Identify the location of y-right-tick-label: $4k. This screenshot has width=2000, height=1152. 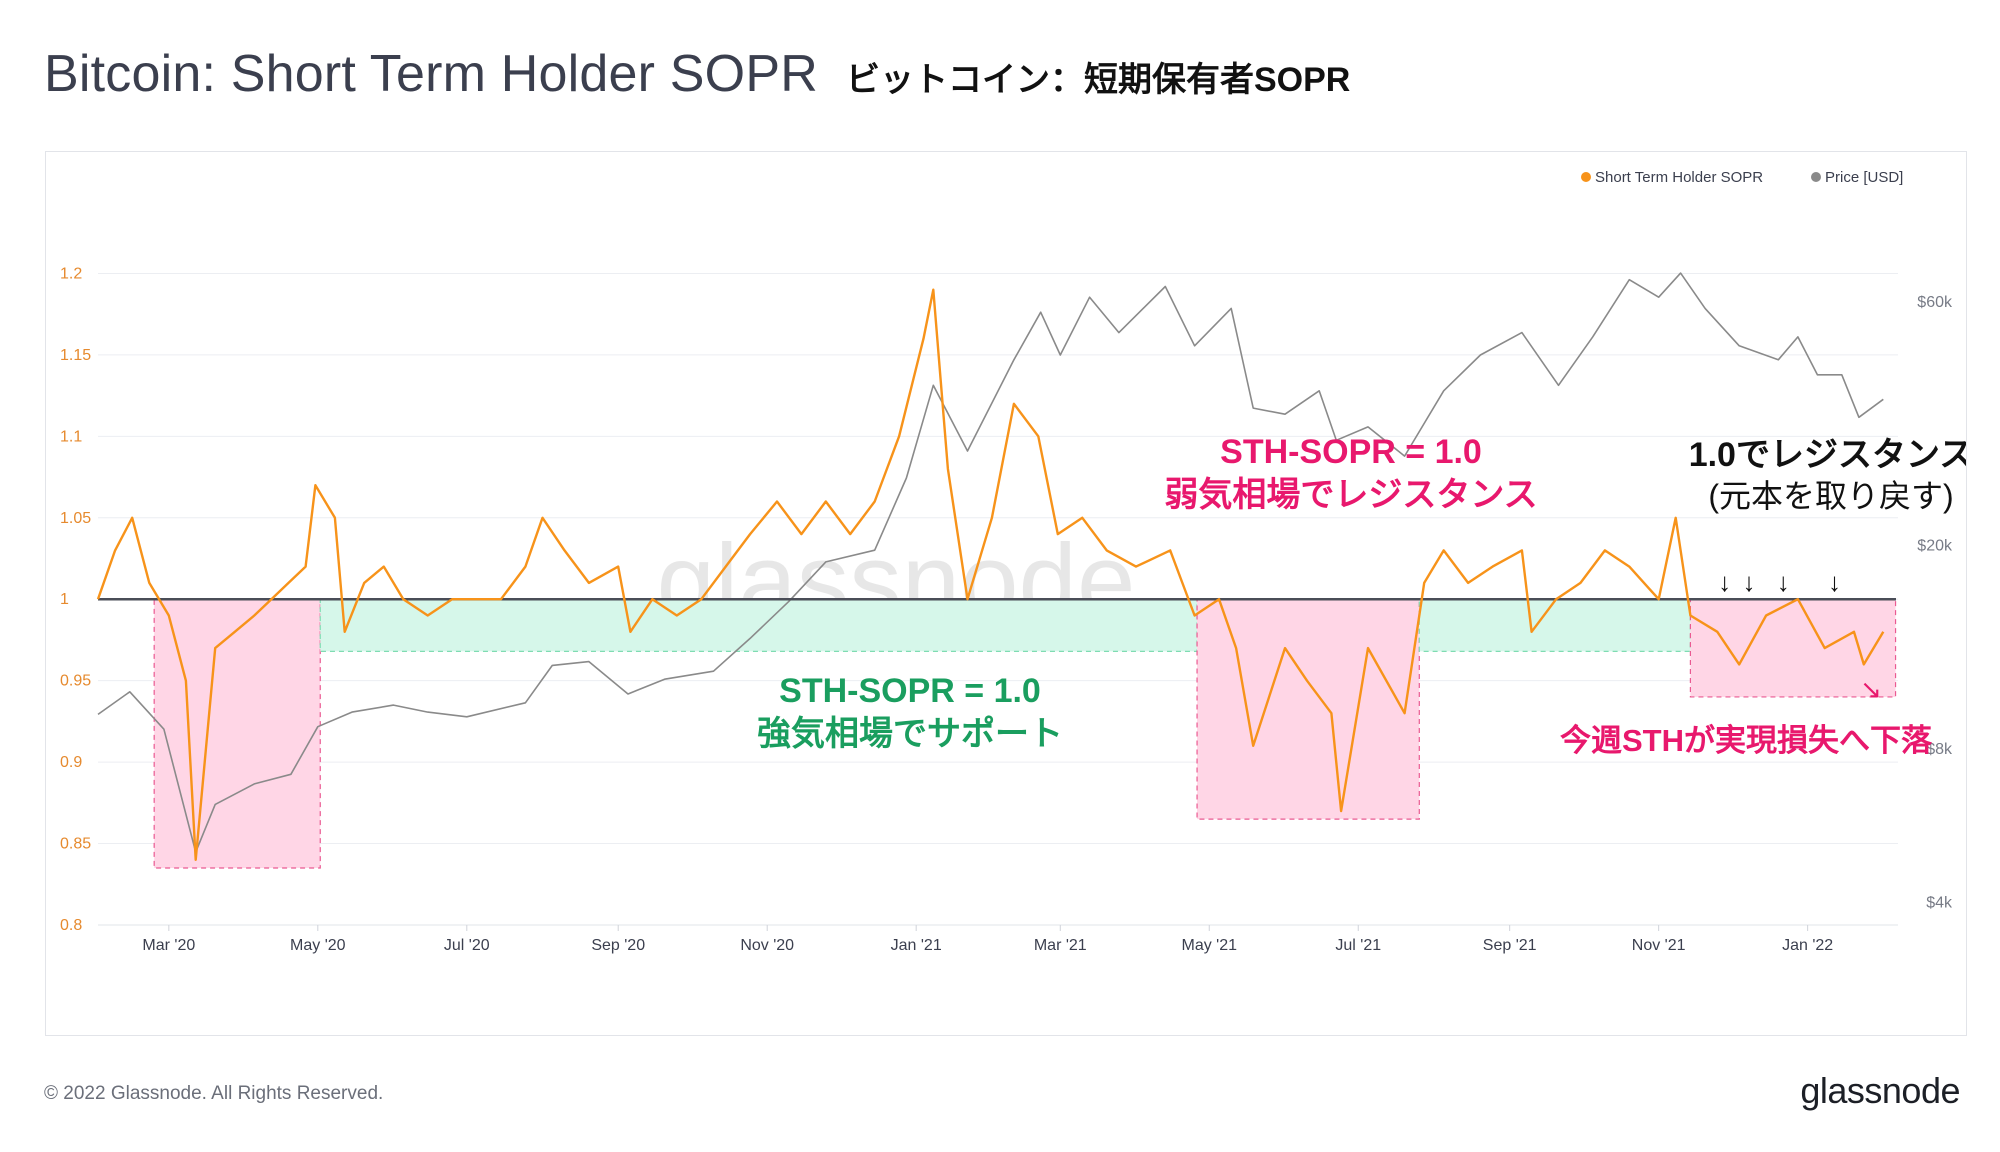
(1939, 903).